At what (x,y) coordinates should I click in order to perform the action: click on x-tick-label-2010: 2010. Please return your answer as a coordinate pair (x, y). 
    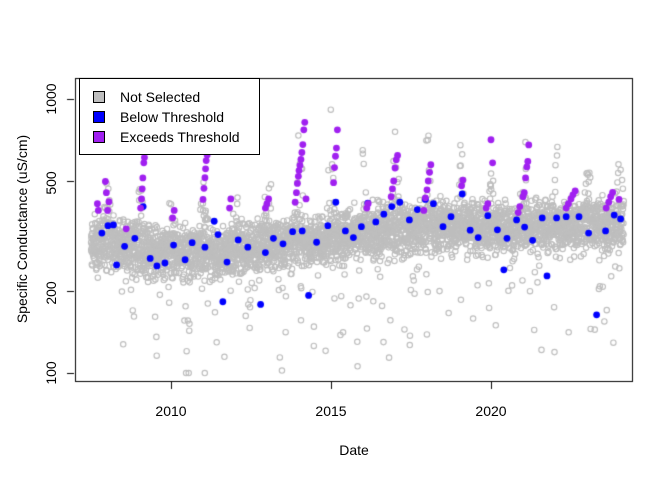
    Looking at the image, I should click on (171, 411).